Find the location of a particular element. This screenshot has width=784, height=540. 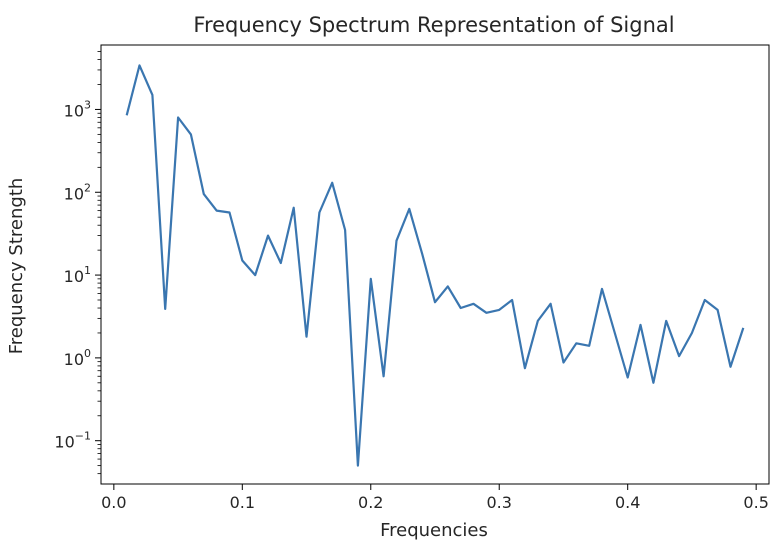

y-tick-label: 10¹ is located at coordinates (77, 275).